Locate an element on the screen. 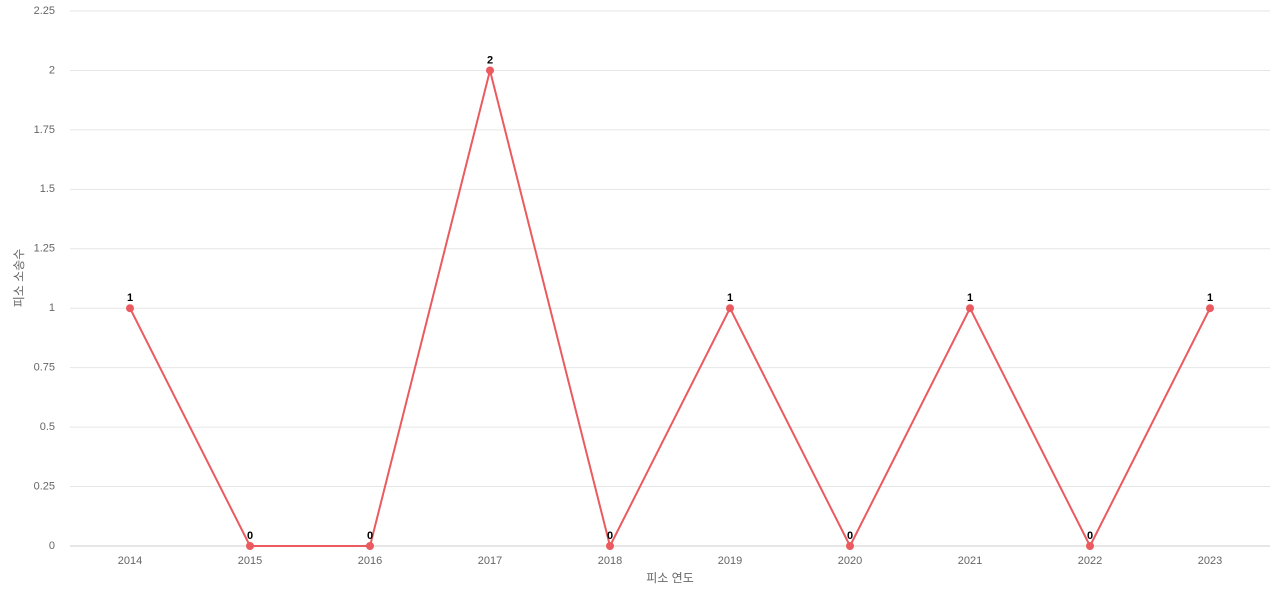 The height and width of the screenshot is (600, 1280). y-tick-label: 1.75 is located at coordinates (44, 130).